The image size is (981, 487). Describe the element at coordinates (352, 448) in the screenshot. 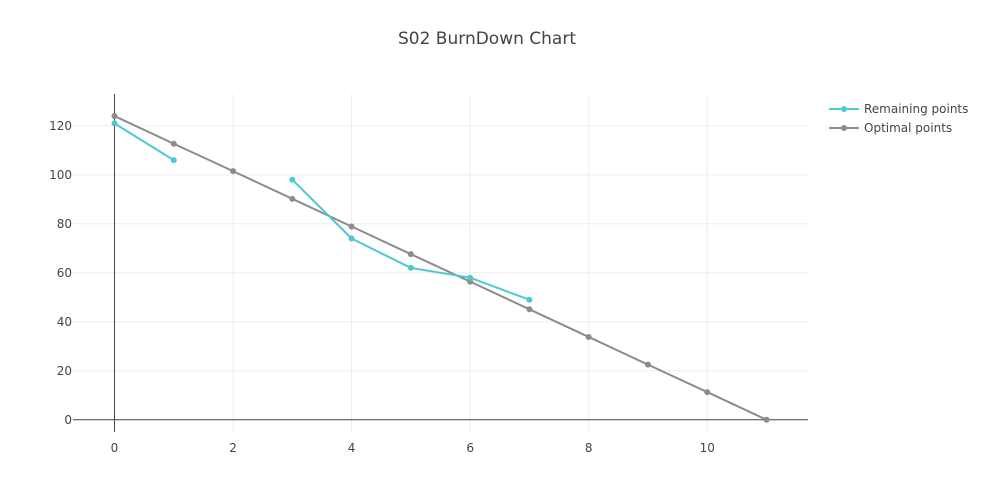

I see `x-tick-label: 4` at that location.